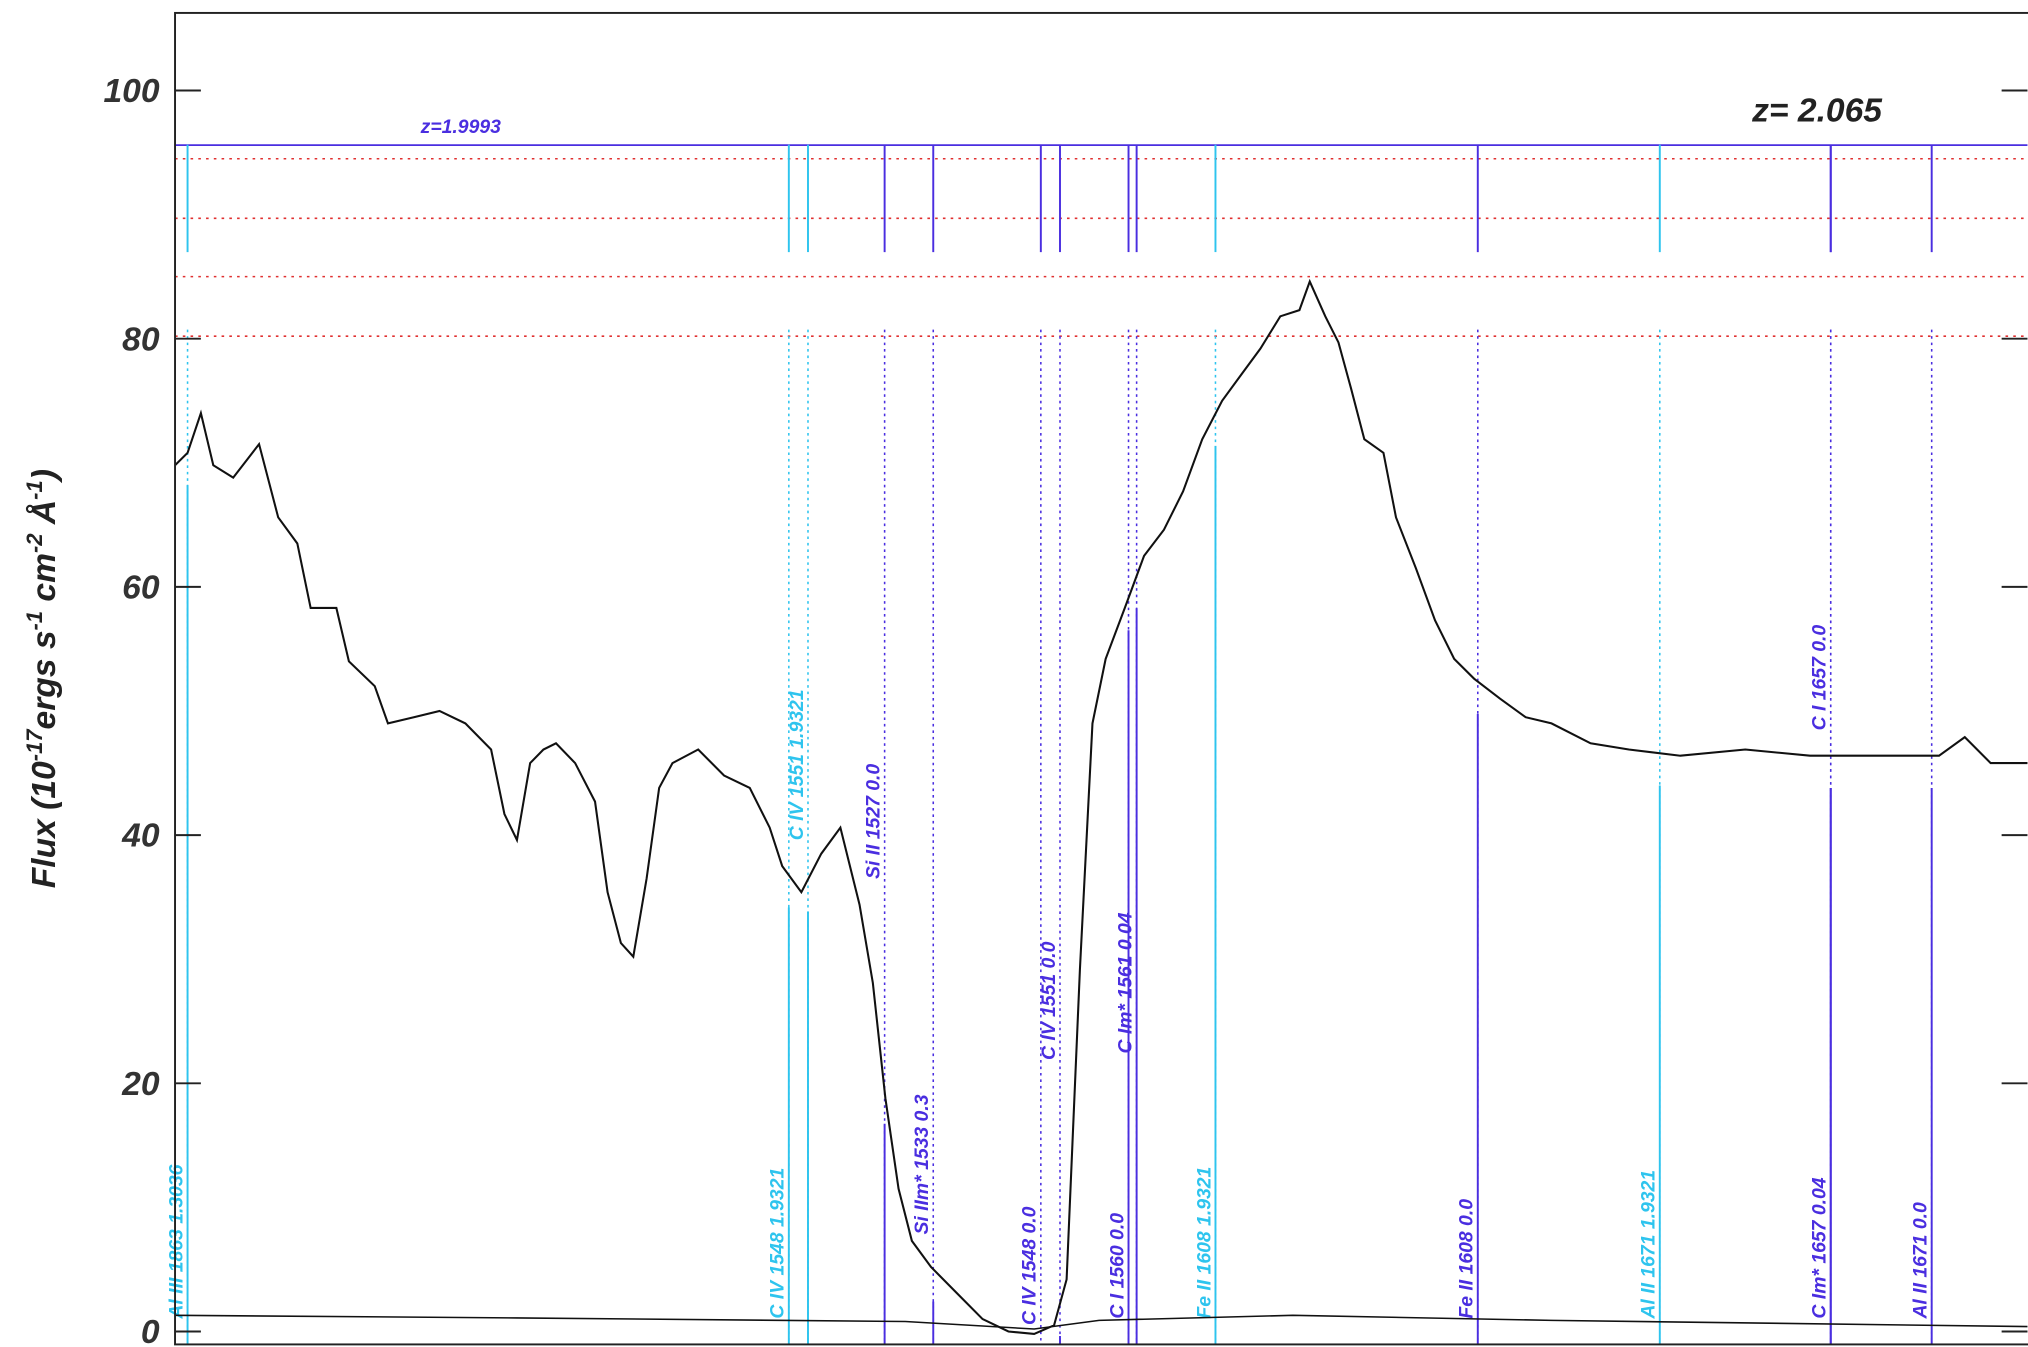  Describe the element at coordinates (1921, 1261) in the screenshot. I see `line-label: Al II 1671 0.0` at that location.